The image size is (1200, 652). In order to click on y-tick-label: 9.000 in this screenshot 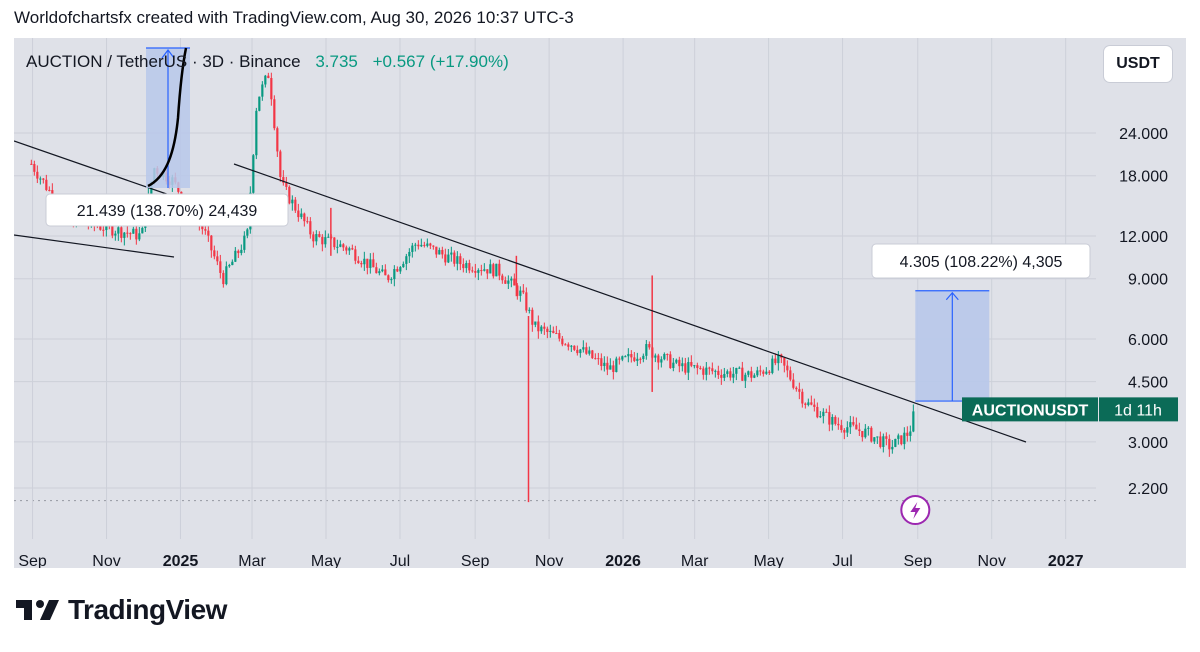, I will do `click(1148, 280)`.